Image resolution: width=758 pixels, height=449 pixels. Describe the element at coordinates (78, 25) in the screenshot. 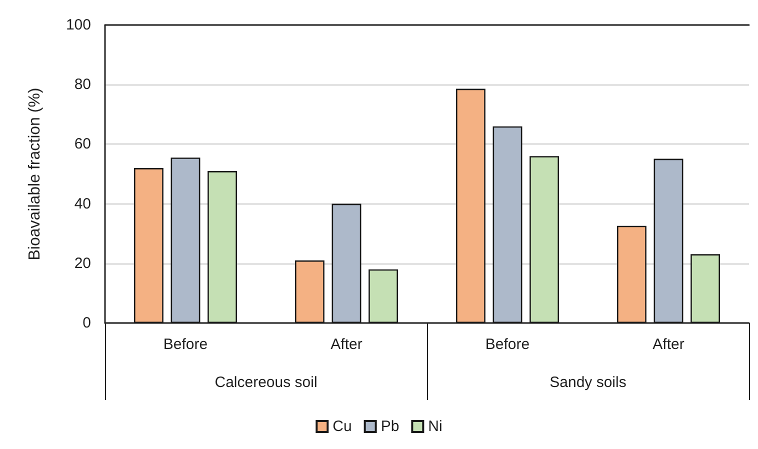

I see `y-tick-label: 100` at that location.